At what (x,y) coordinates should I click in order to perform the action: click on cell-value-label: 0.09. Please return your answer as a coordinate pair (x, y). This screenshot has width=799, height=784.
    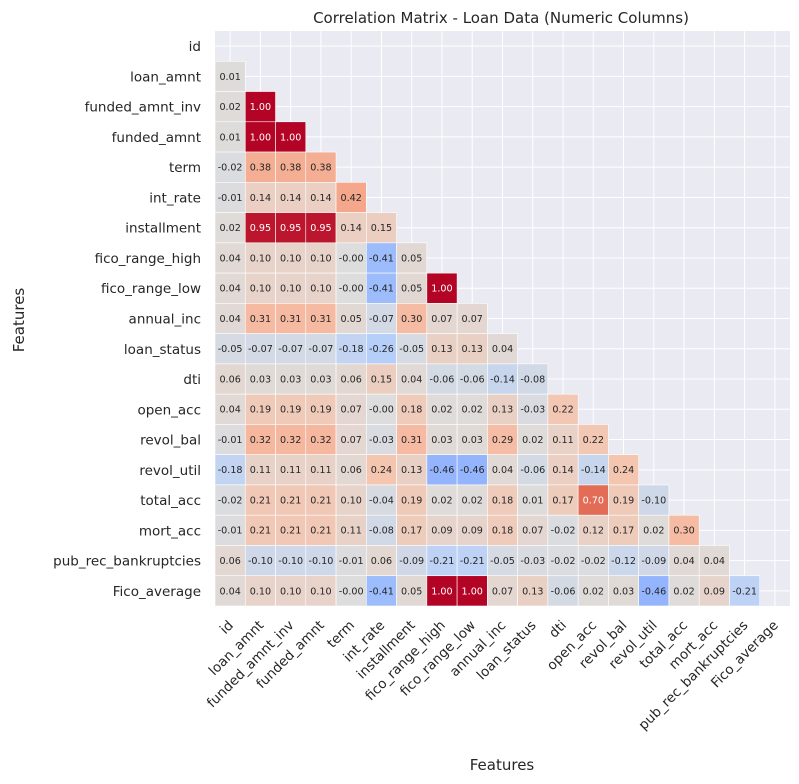
    Looking at the image, I should click on (714, 591).